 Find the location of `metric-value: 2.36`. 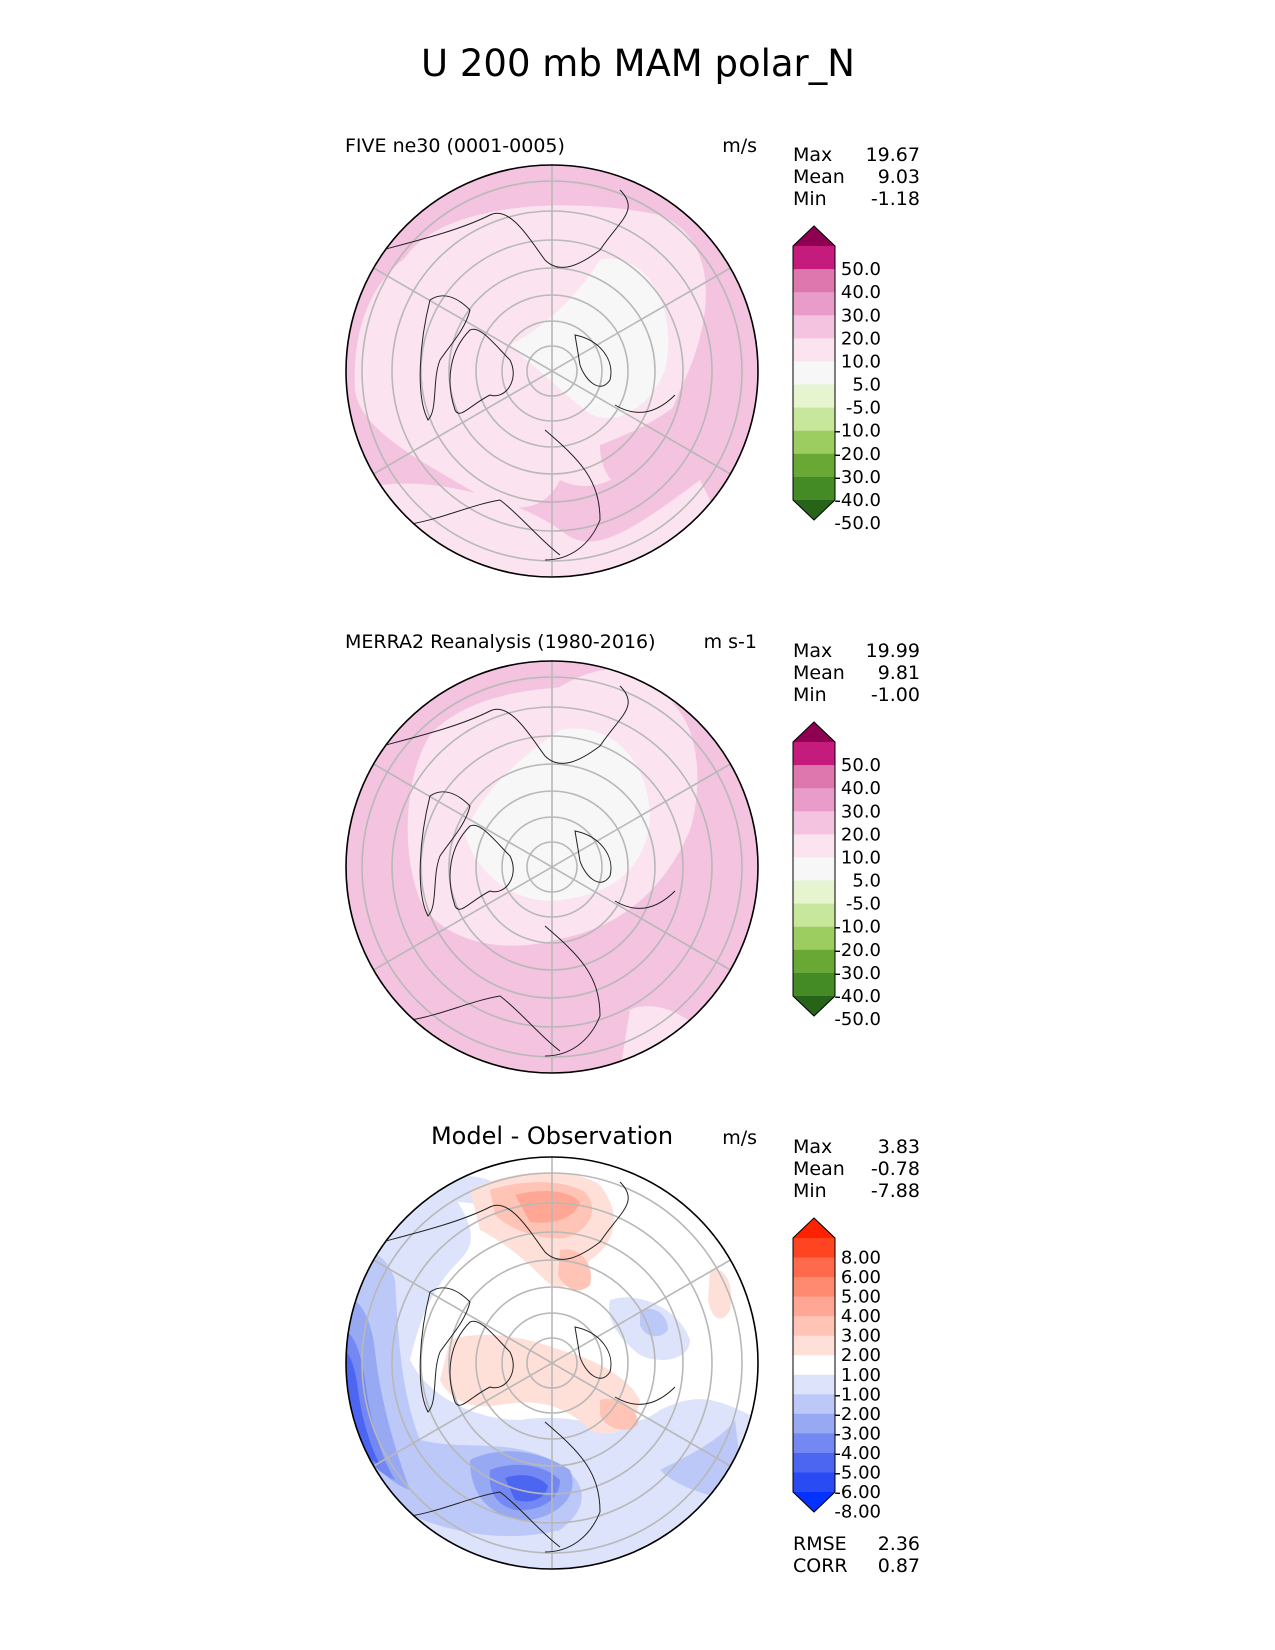

metric-value: 2.36 is located at coordinates (899, 1544).